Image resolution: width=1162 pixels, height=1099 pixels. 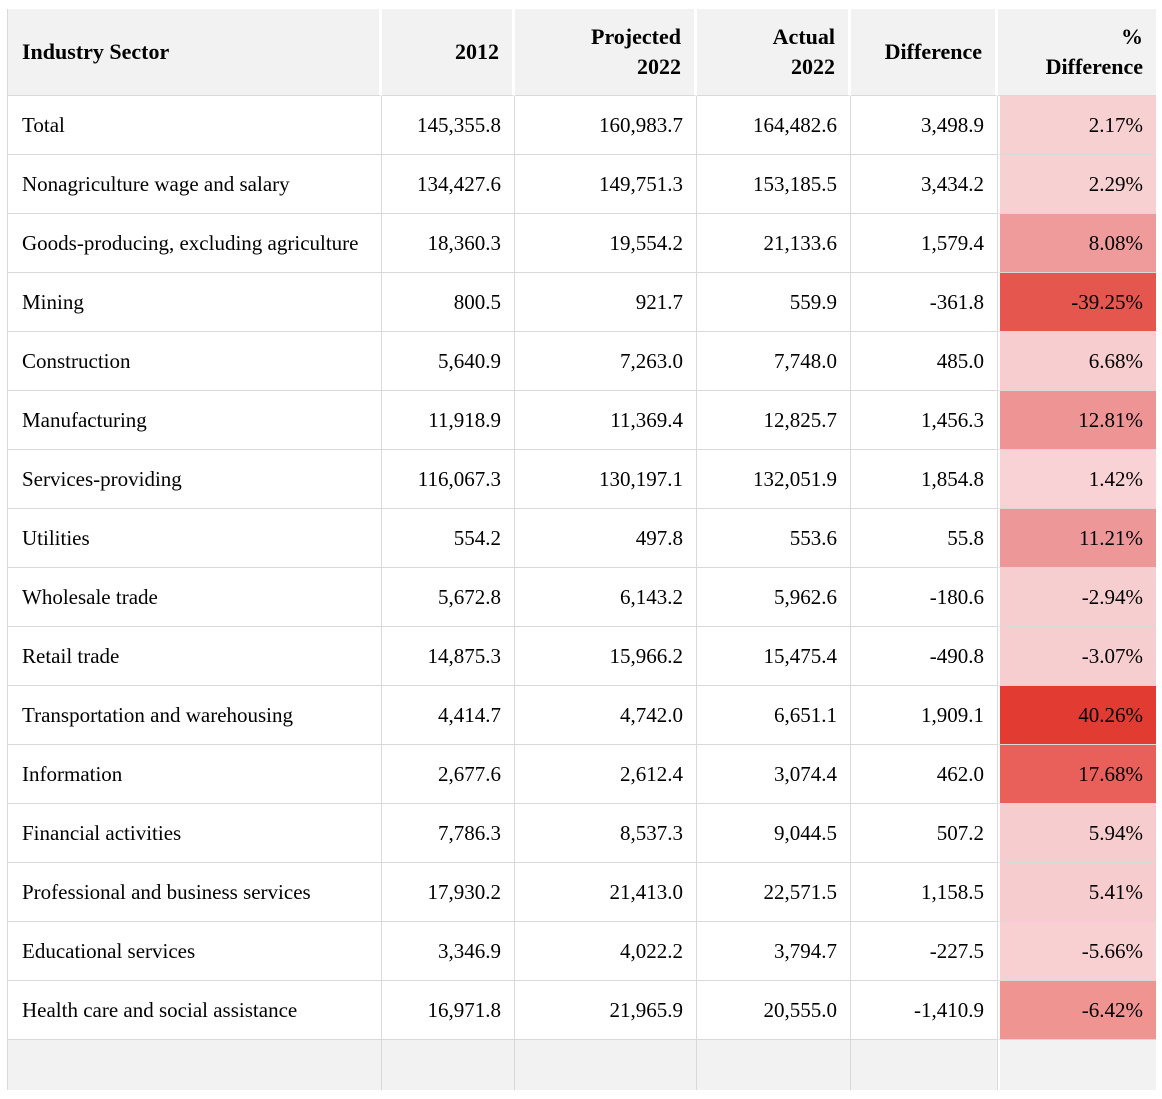 What do you see at coordinates (195, 715) in the screenshot?
I see `cell-sector: Transportation and warehousing` at bounding box center [195, 715].